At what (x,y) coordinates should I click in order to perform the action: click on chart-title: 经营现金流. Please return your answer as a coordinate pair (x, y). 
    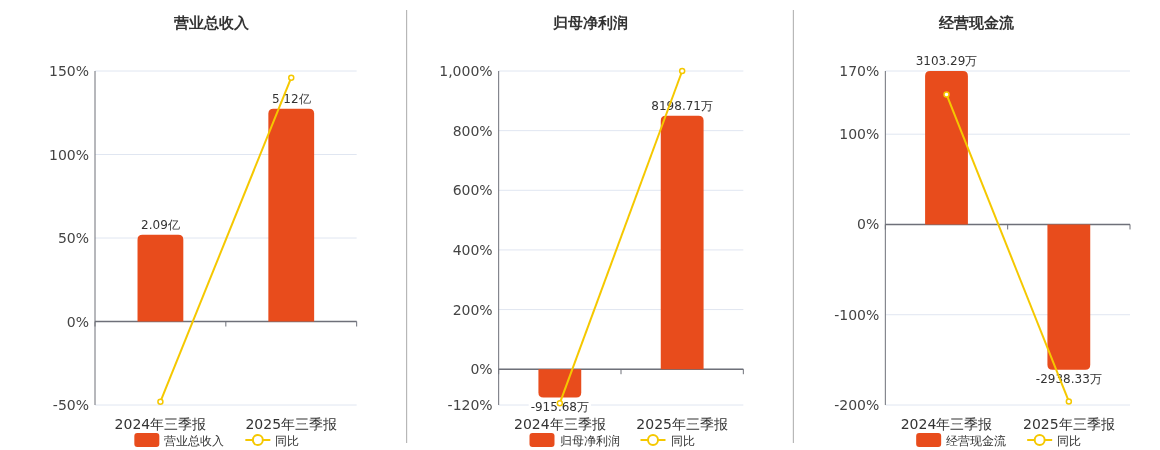
    Looking at the image, I should click on (977, 23).